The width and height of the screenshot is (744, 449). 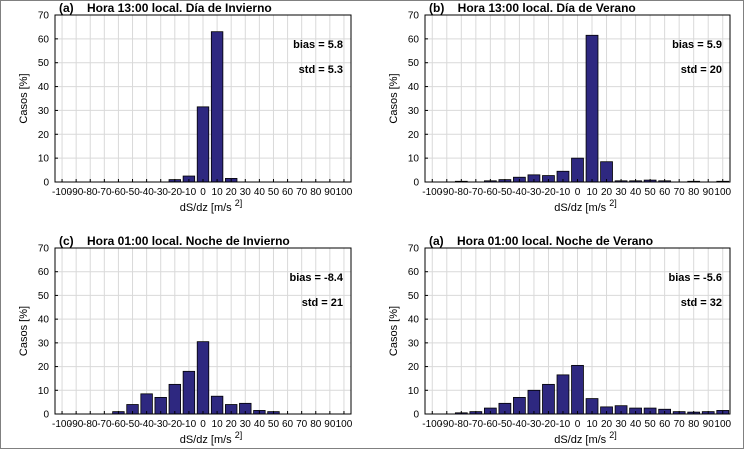 I want to click on std-annotation: std = 20, so click(x=701, y=70).